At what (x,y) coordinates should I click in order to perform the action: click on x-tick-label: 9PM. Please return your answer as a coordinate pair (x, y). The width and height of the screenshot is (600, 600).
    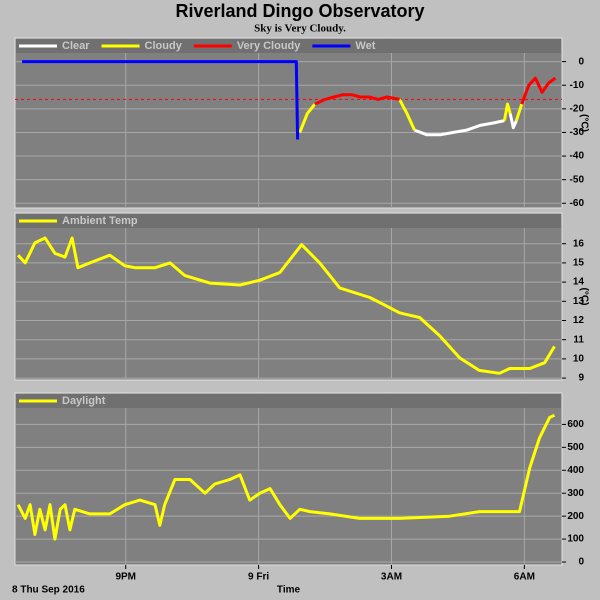
    Looking at the image, I should click on (125, 577).